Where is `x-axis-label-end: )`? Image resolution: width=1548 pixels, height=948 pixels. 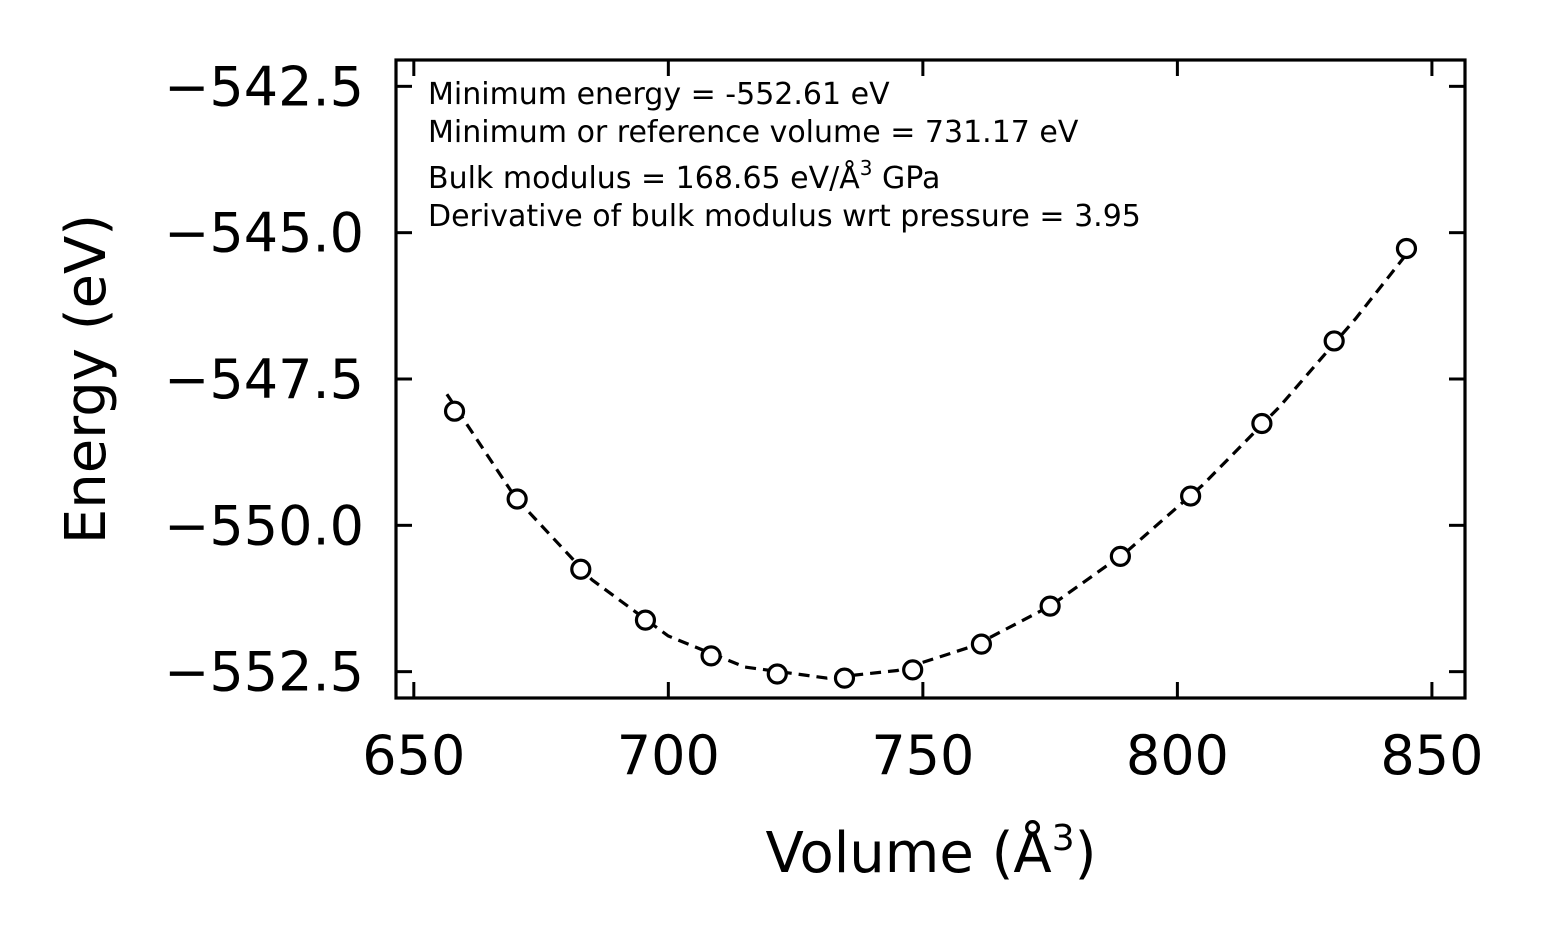
x-axis-label-end: ) is located at coordinates (1086, 853).